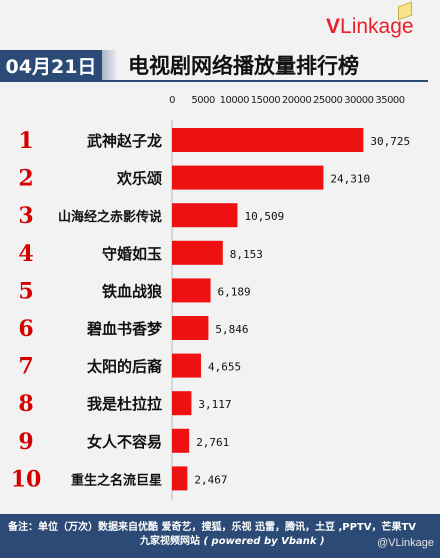 The image size is (440, 558). What do you see at coordinates (25, 216) in the screenshot?
I see `rank-number: 3` at bounding box center [25, 216].